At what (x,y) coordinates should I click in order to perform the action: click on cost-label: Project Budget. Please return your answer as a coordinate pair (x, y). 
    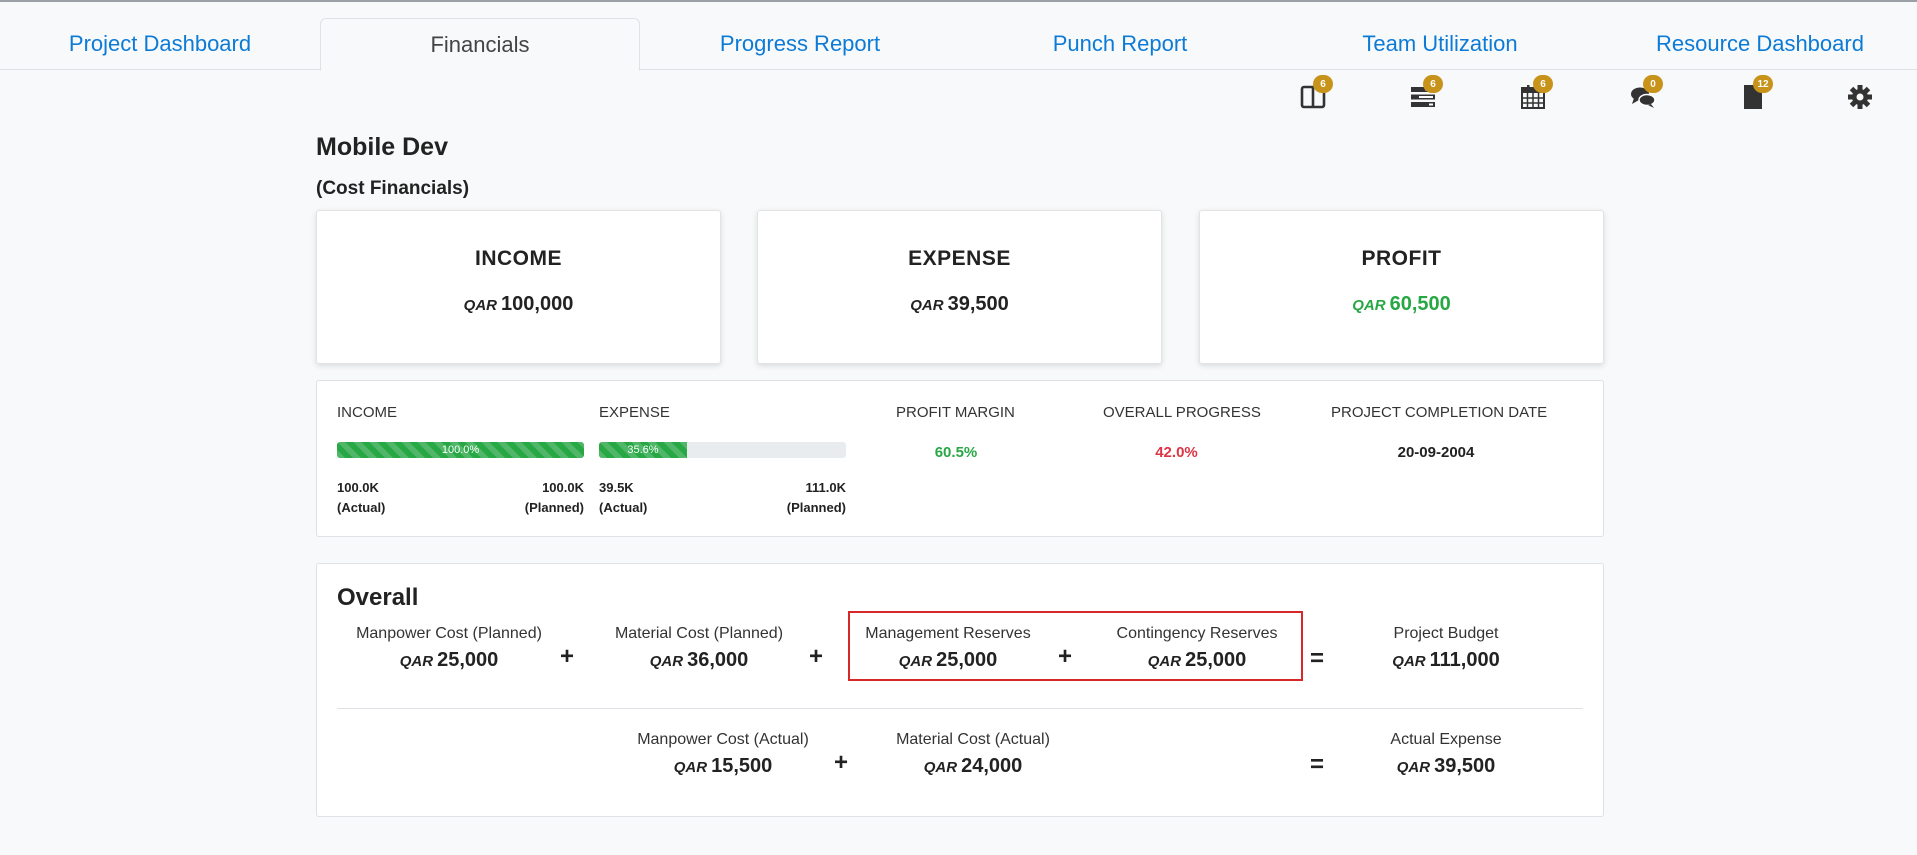
    Looking at the image, I should click on (1446, 633).